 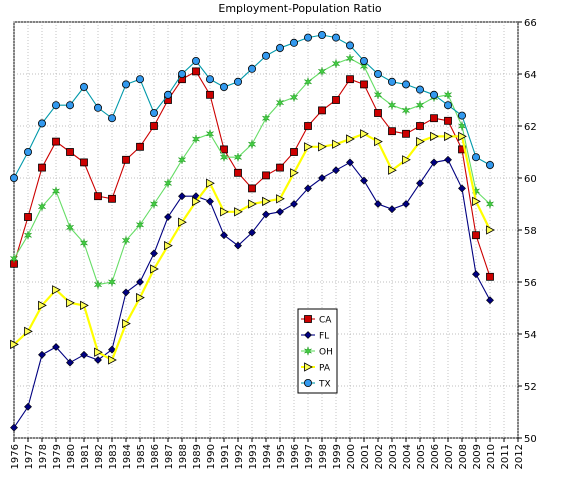 I want to click on x-tick-label: 1997, so click(x=309, y=456).